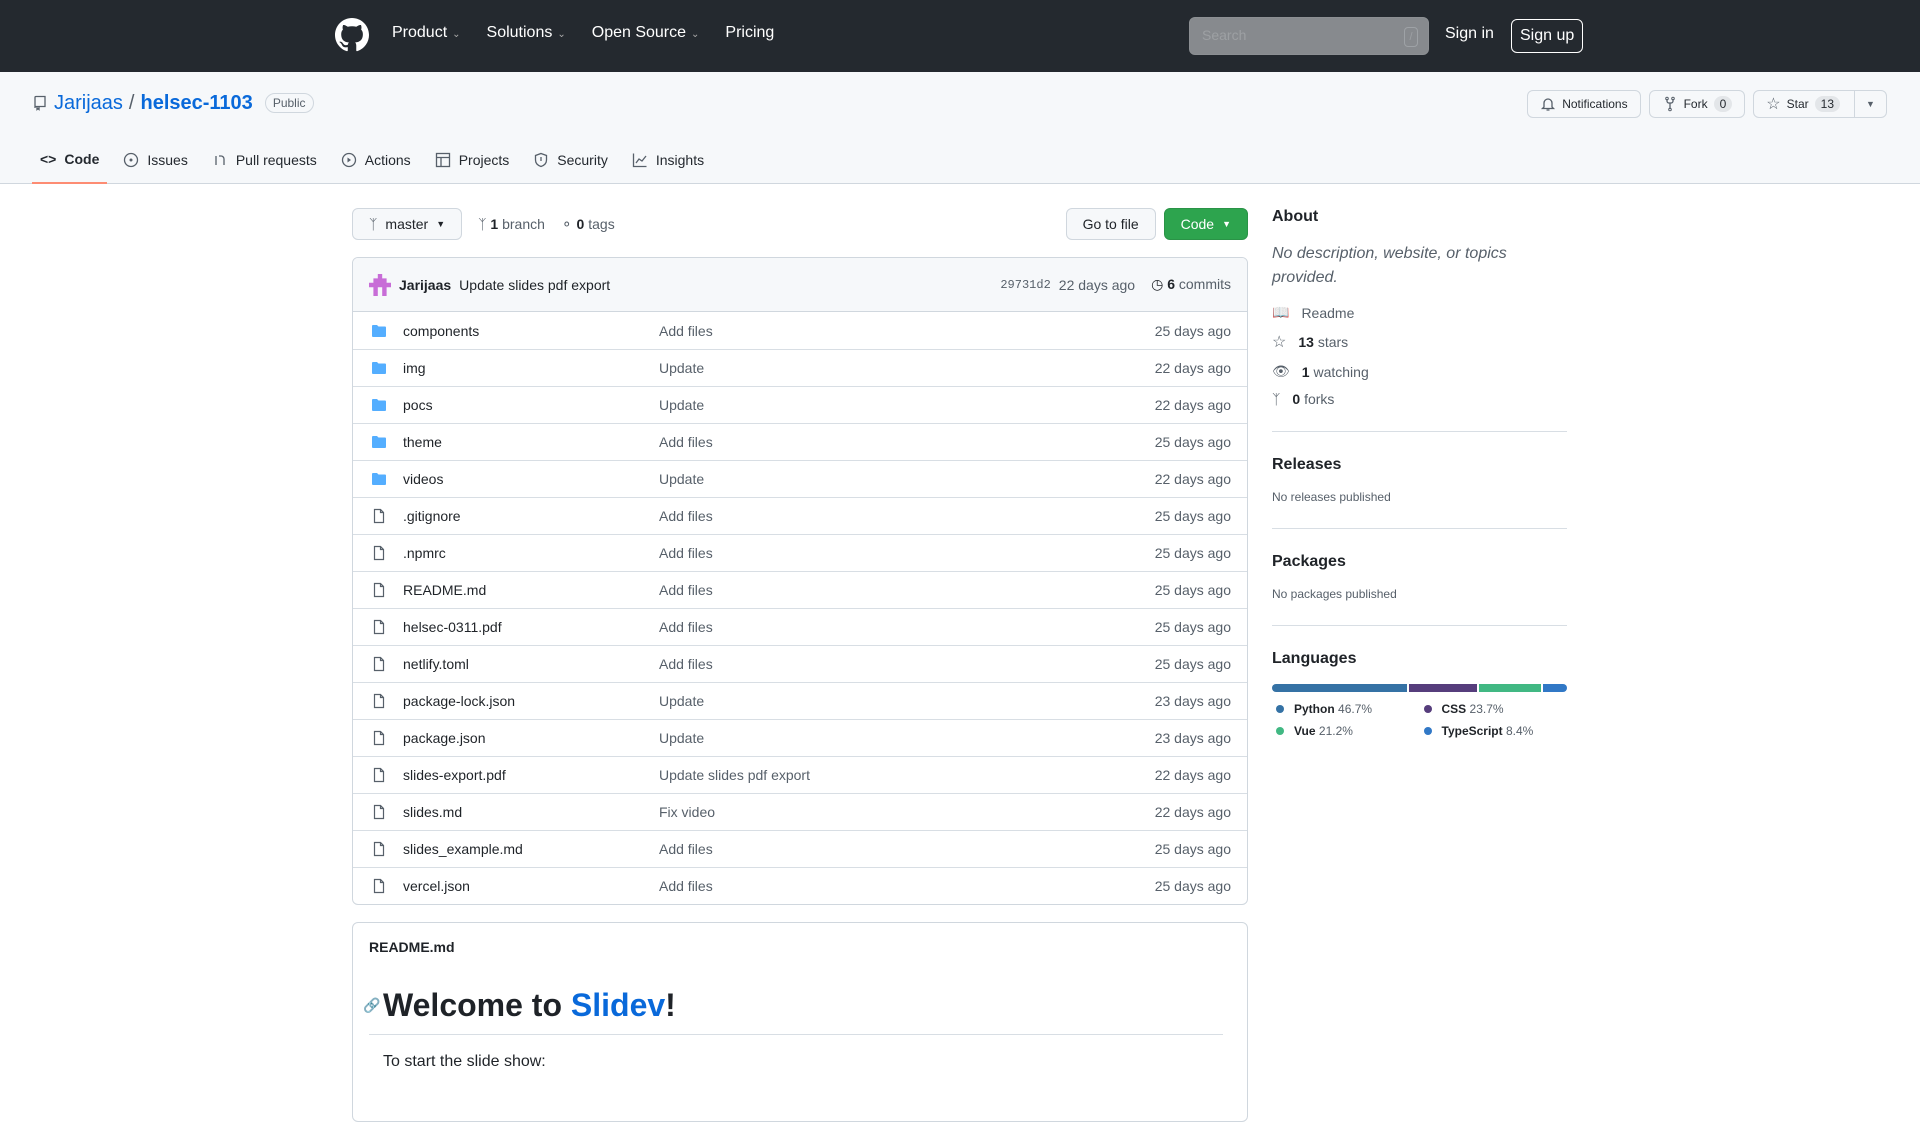 This screenshot has width=1920, height=1122. Describe the element at coordinates (668, 160) in the screenshot. I see `tab-insights: Insights` at that location.